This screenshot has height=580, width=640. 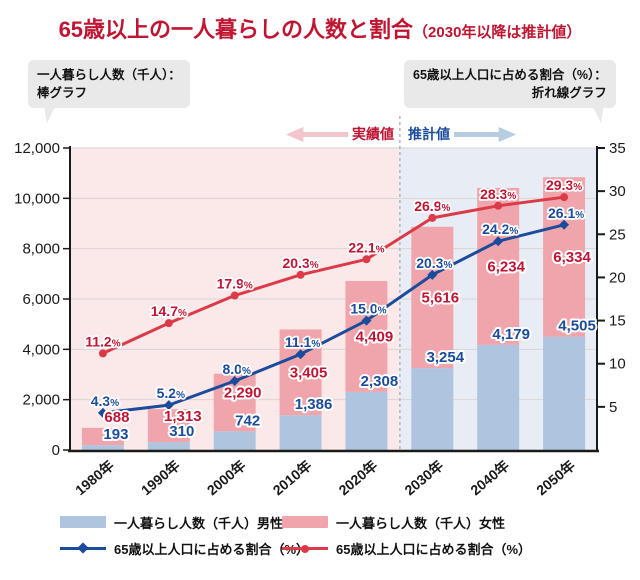 I want to click on label-male-2020年: 2,308, so click(x=380, y=381).